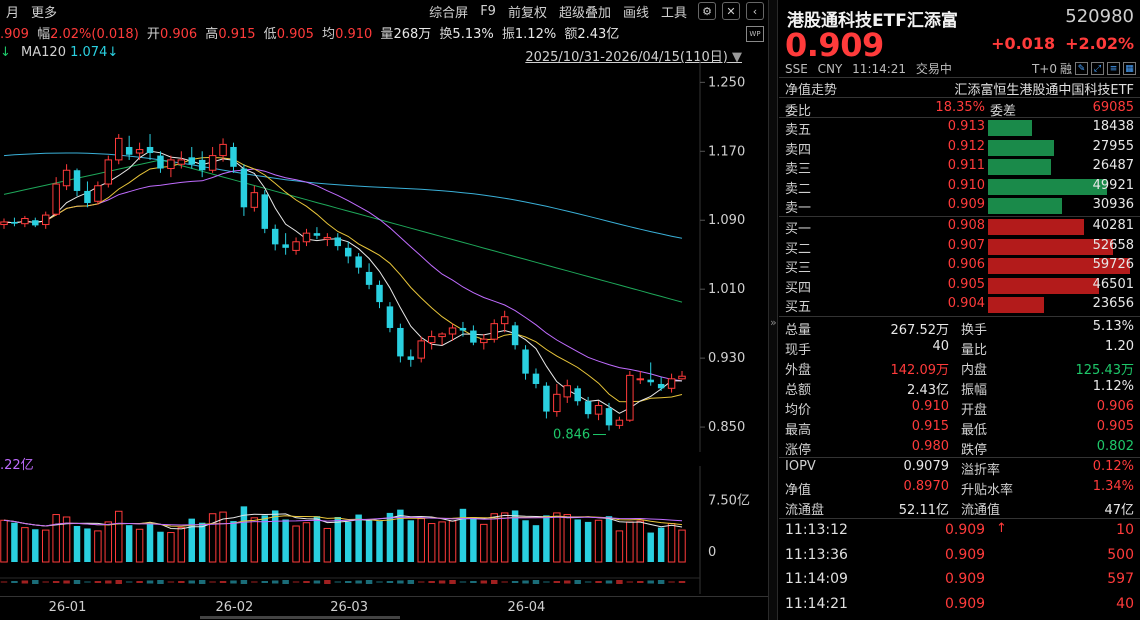  Describe the element at coordinates (488, 11) in the screenshot. I see `tool-f9: F9` at that location.